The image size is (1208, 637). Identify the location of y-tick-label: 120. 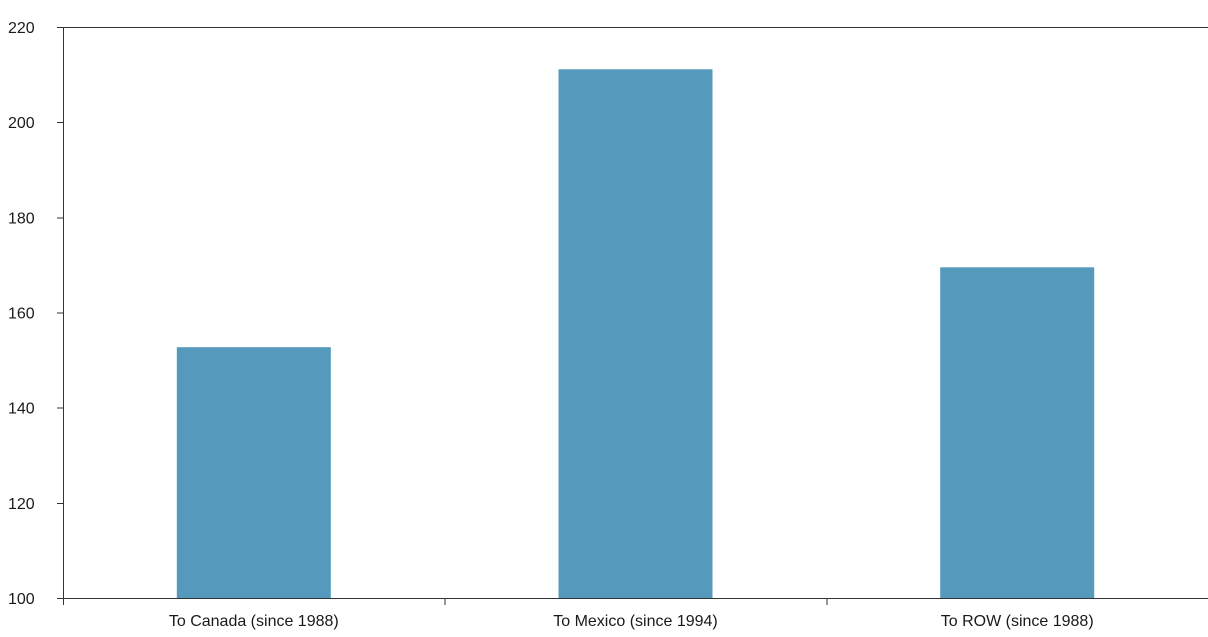
(21, 504).